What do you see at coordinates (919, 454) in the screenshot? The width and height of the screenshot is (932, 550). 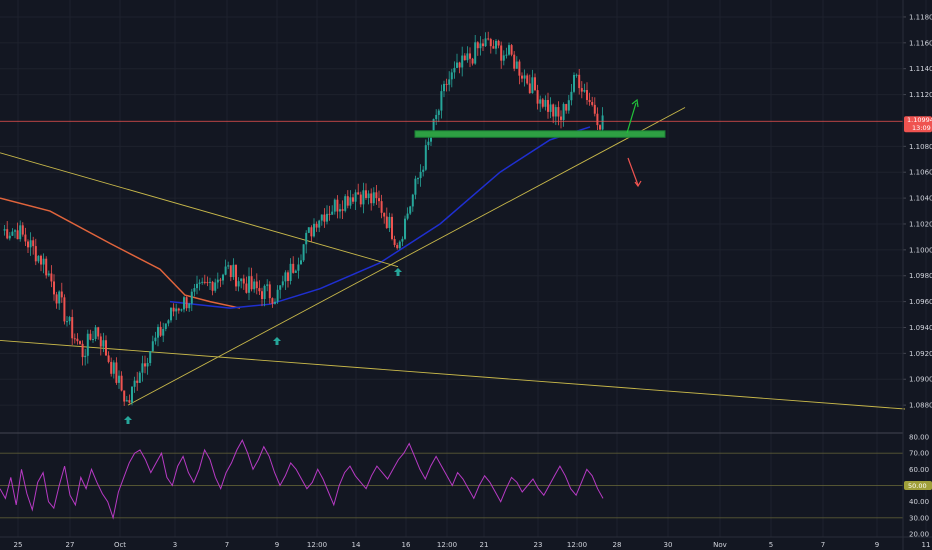 I see `rsi-tick-label: 70.00` at bounding box center [919, 454].